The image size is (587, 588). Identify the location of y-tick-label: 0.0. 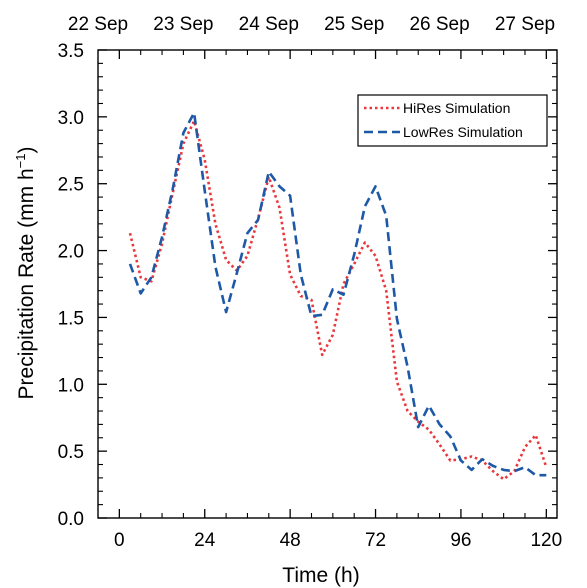
(71, 519).